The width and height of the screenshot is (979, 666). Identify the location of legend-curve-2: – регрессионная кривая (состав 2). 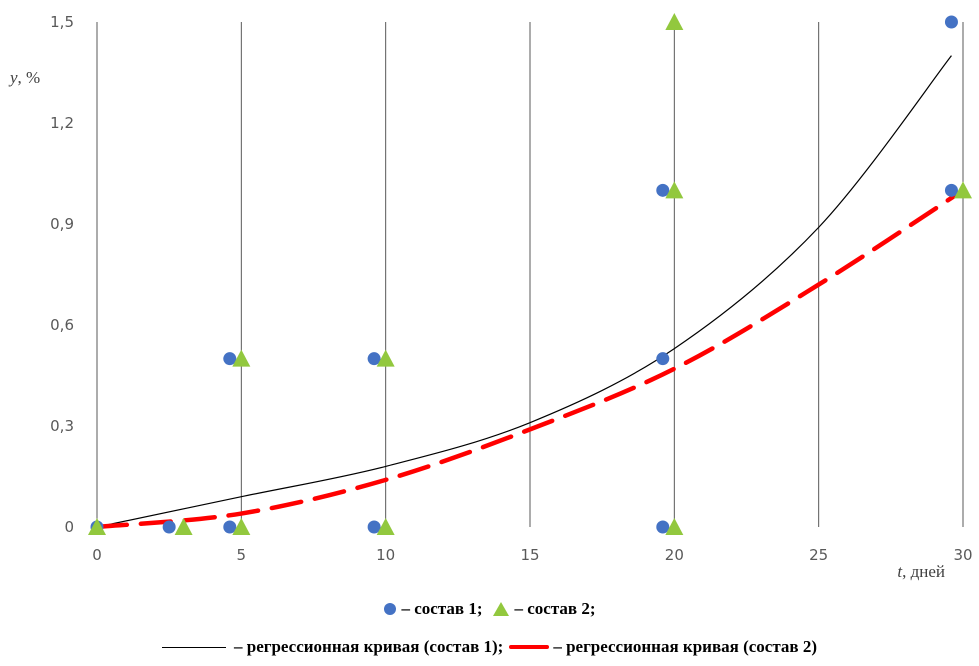
(685, 647).